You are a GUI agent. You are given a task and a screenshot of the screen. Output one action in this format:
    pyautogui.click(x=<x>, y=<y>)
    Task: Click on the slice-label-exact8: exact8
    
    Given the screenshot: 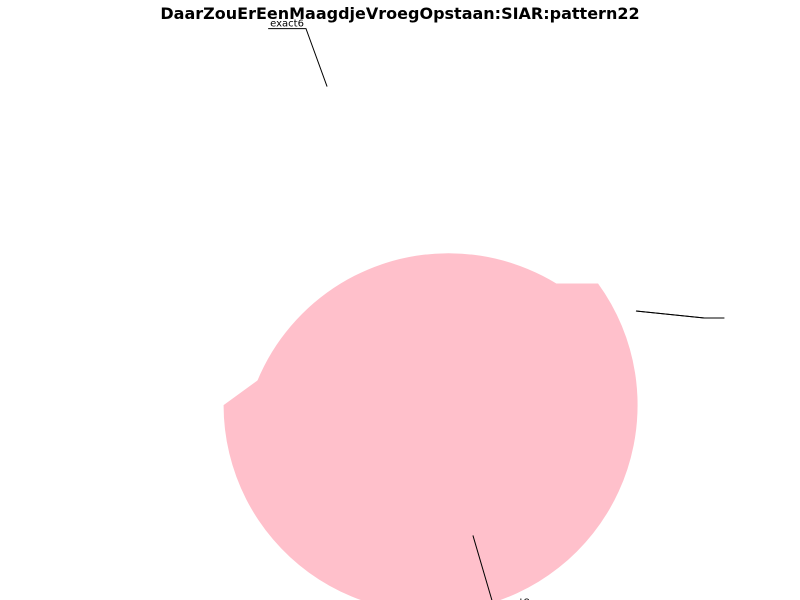 What is the action you would take?
    pyautogui.click(x=513, y=598)
    